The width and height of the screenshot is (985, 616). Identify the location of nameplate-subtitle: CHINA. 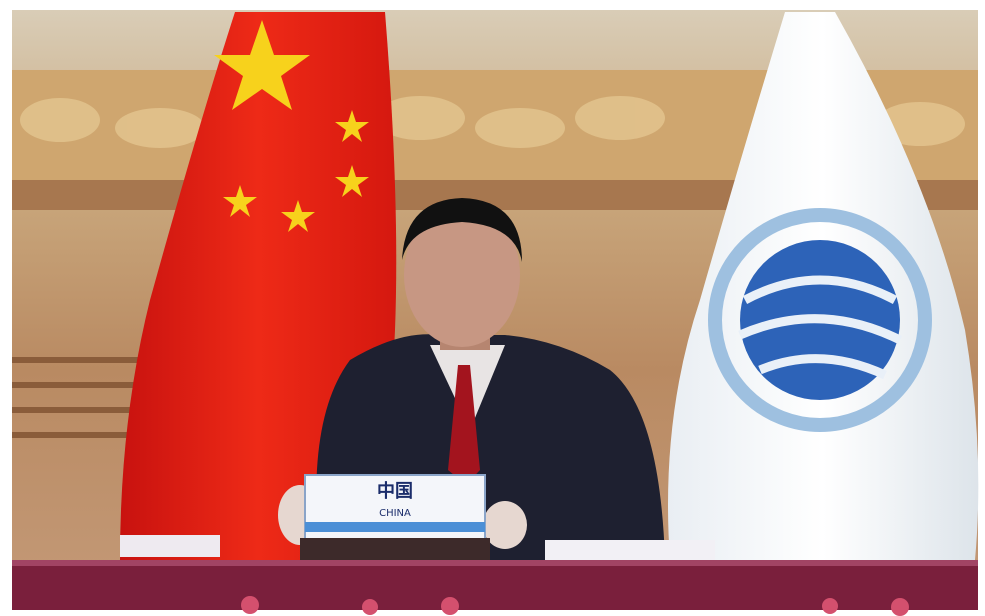
(395, 513).